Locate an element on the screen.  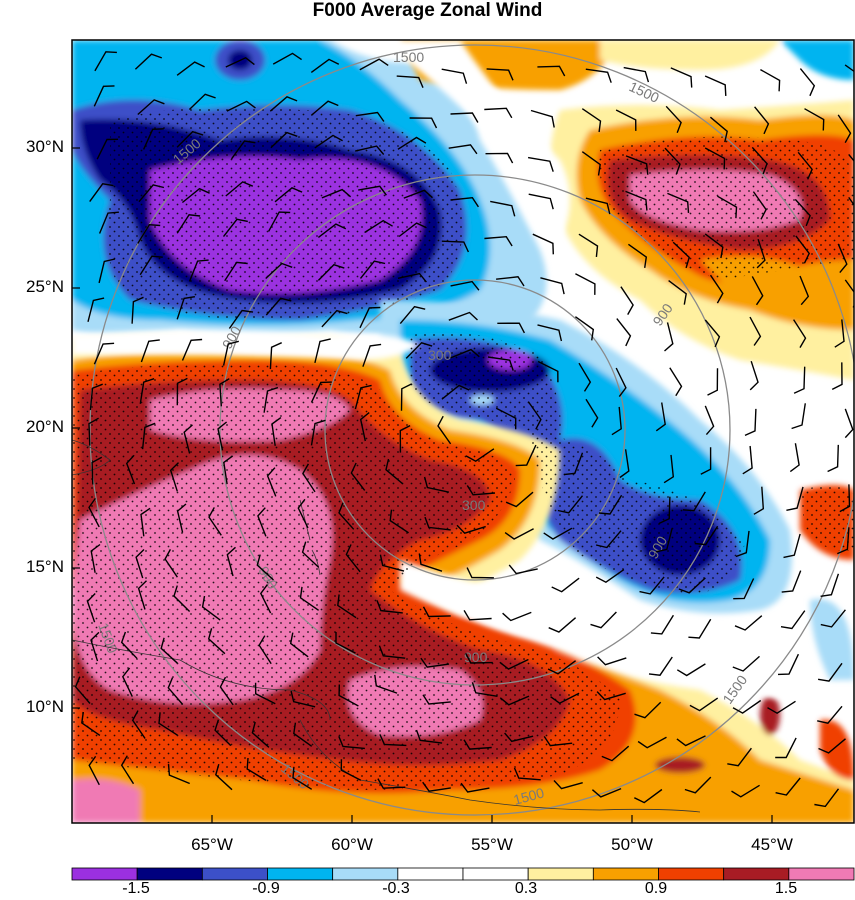
ring-label-1500-e: 1500 is located at coordinates (529, 796).